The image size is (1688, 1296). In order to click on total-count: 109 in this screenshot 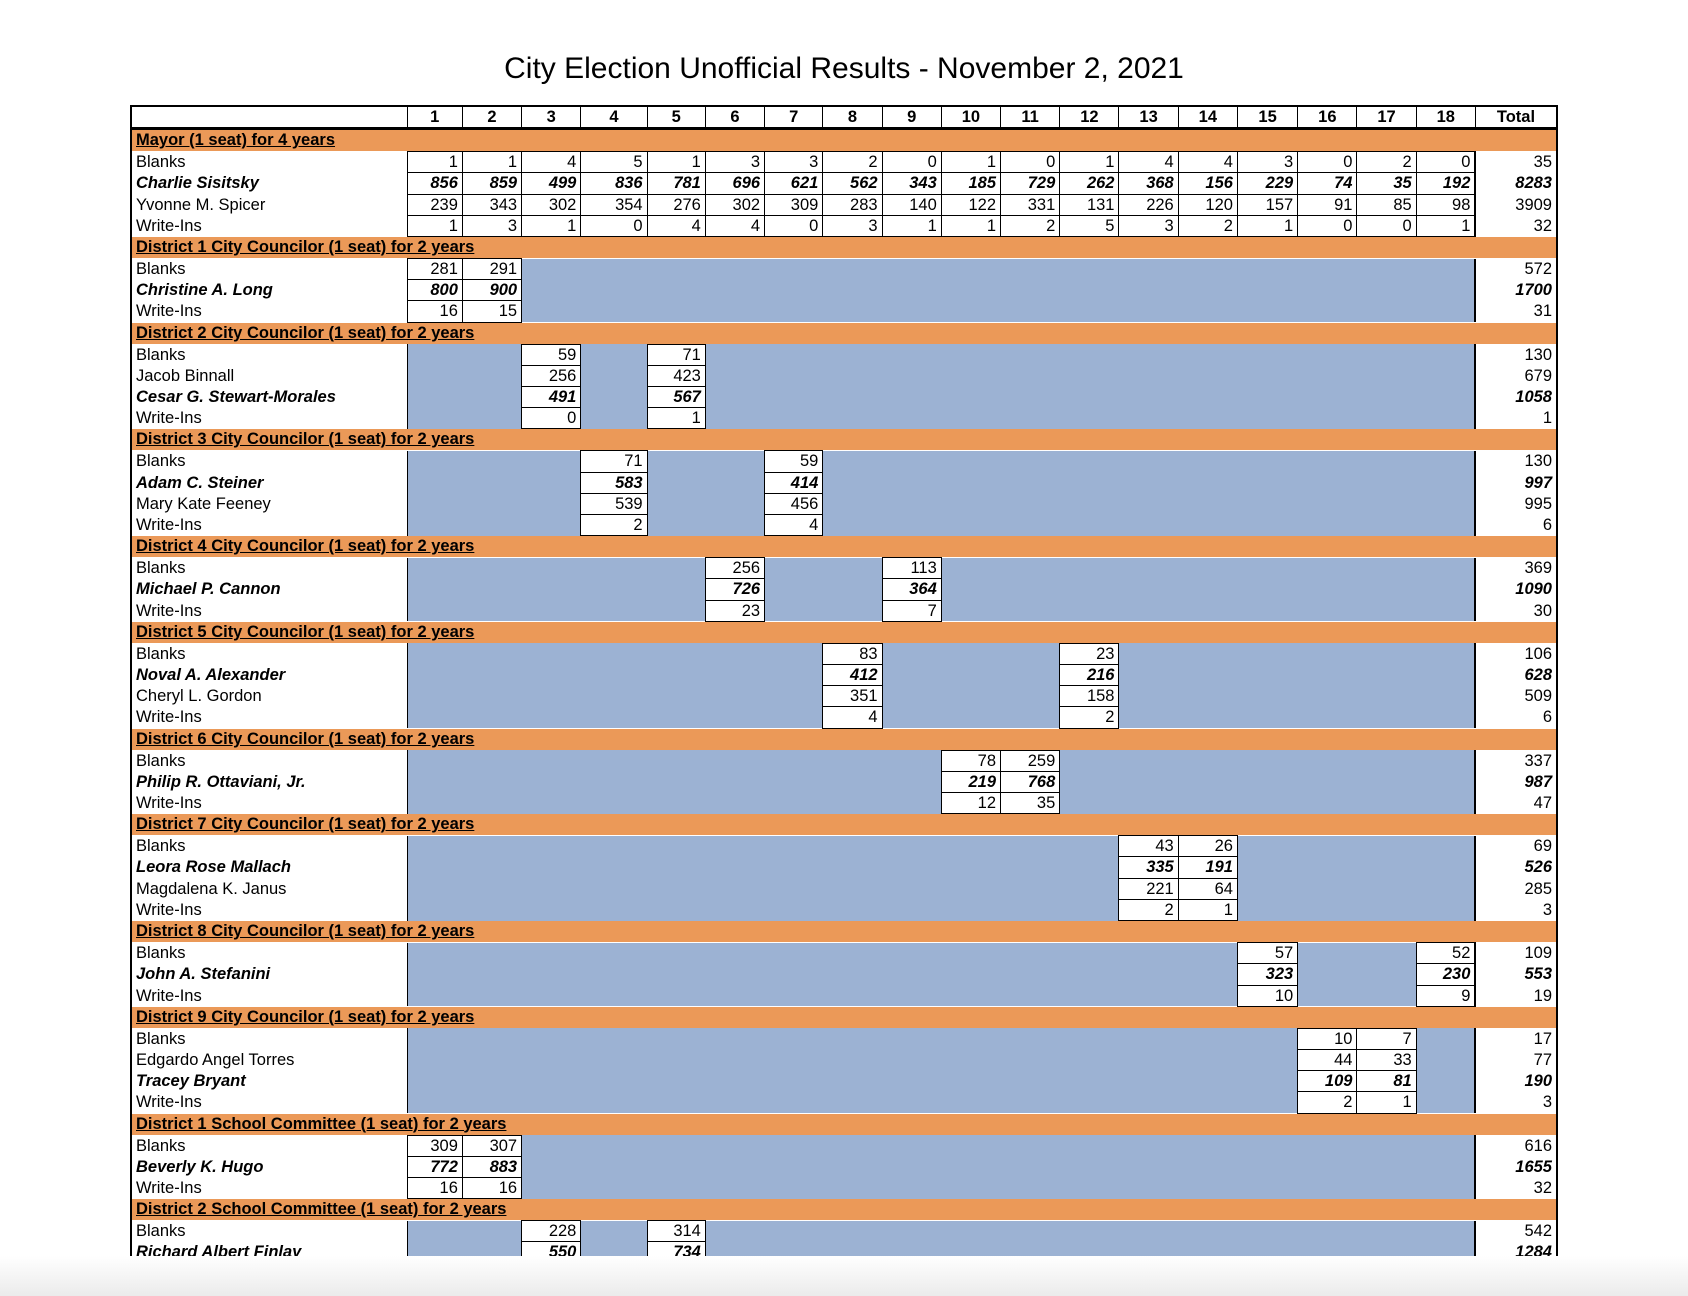, I will do `click(1515, 953)`.